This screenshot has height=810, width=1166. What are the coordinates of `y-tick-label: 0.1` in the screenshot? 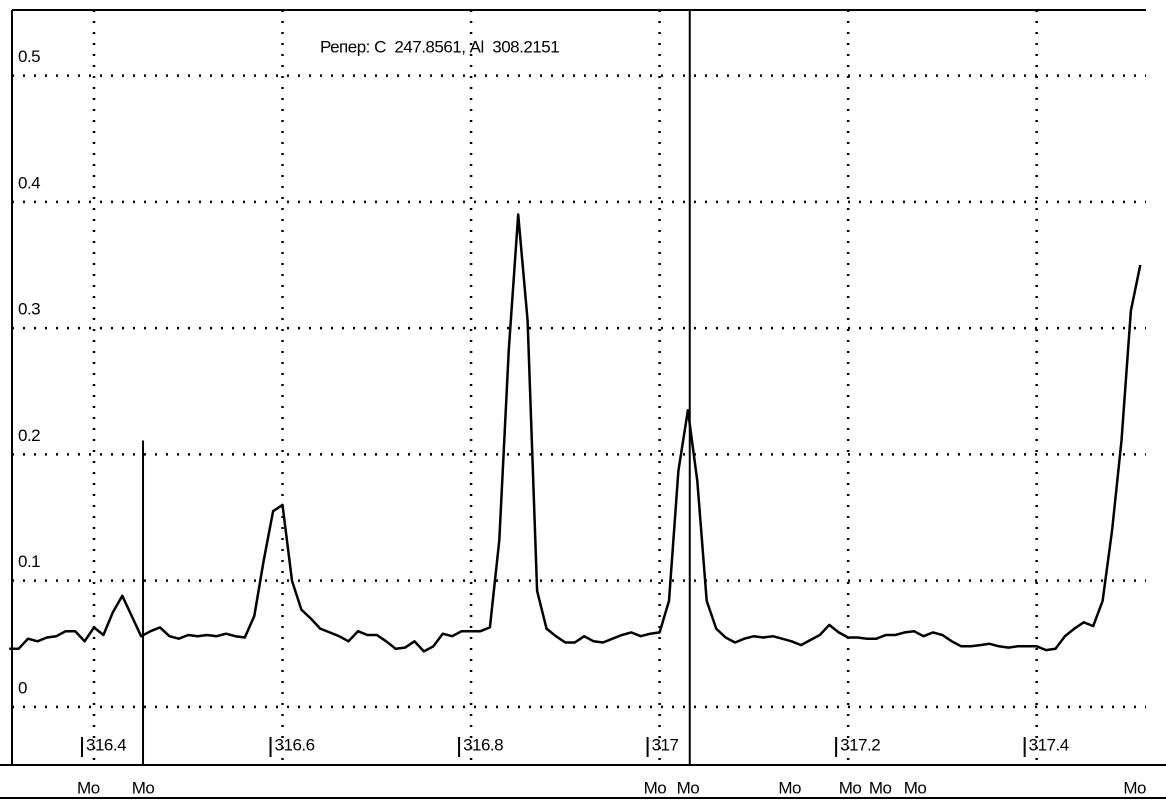 It's located at (29, 561).